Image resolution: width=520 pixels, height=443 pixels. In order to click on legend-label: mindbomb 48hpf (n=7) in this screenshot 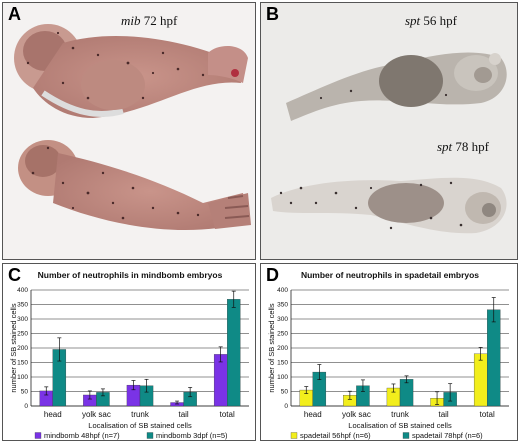, I will do `click(82, 435)`.